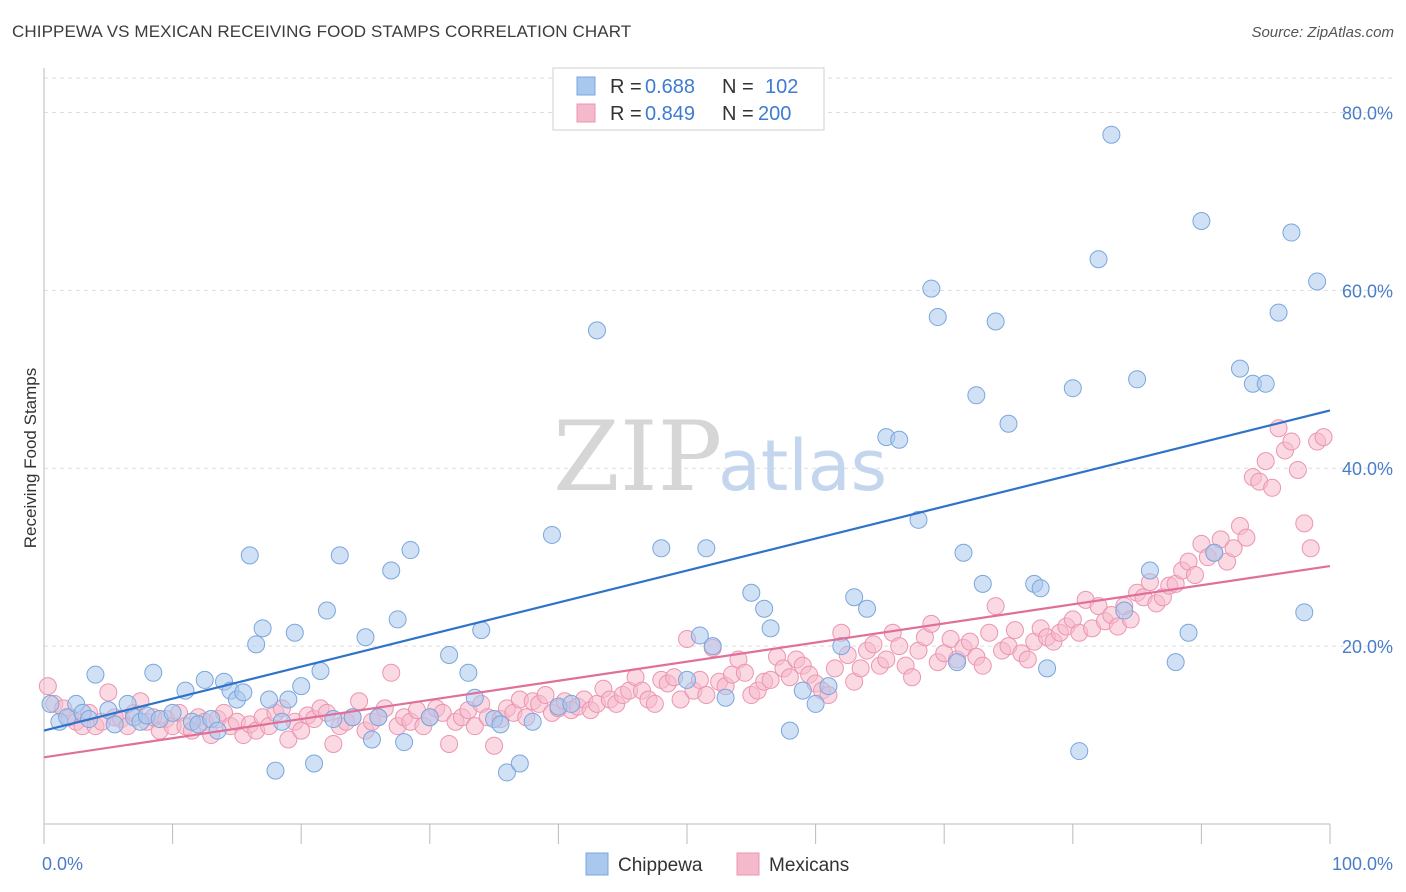  I want to click on watermark-atlas: atlas, so click(802, 466).